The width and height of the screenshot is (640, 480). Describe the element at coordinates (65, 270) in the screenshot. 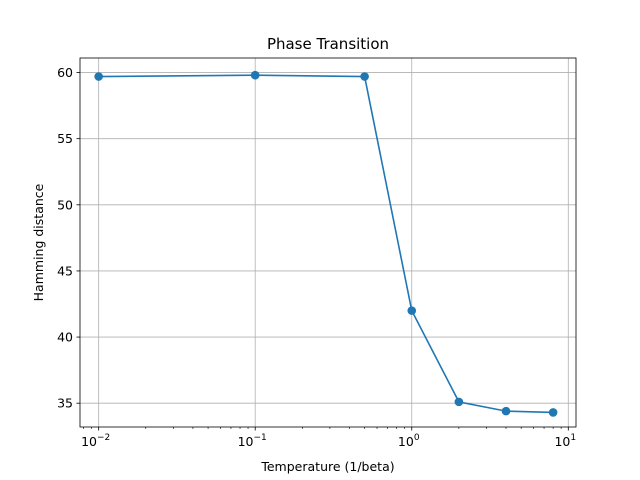

I see `y-tick-label: 45` at that location.